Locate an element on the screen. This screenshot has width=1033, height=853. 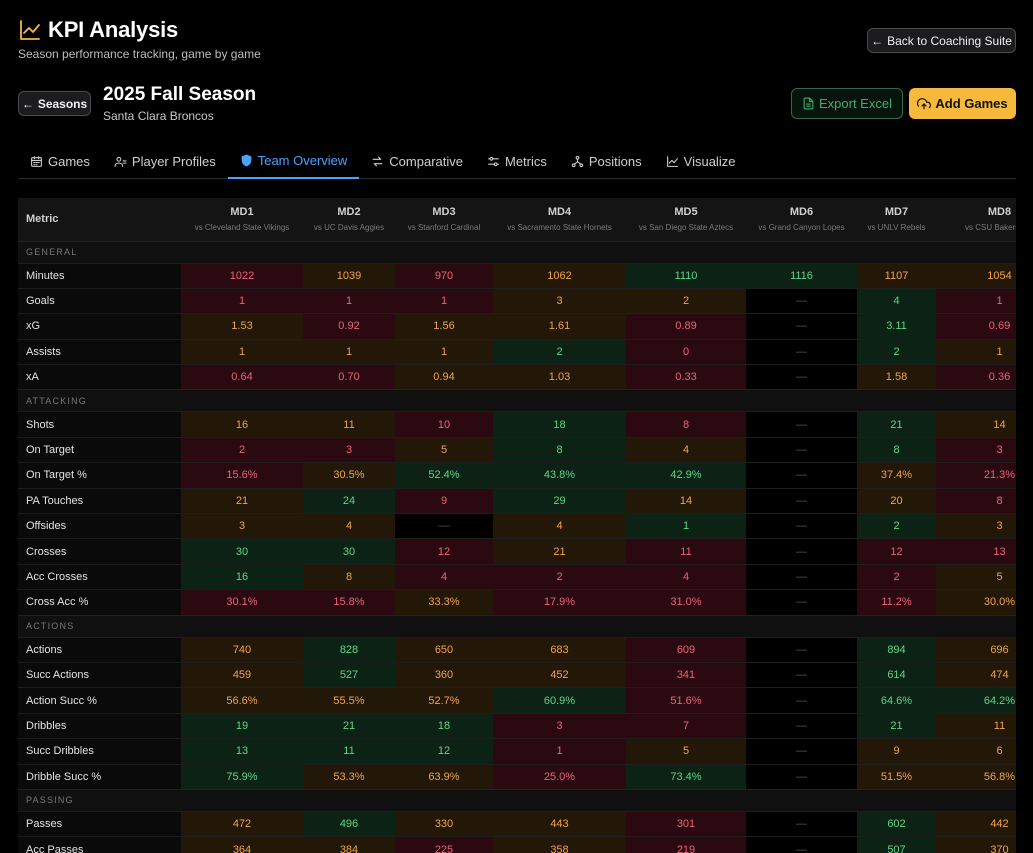
kpi-value-cell: 459 is located at coordinates (242, 674).